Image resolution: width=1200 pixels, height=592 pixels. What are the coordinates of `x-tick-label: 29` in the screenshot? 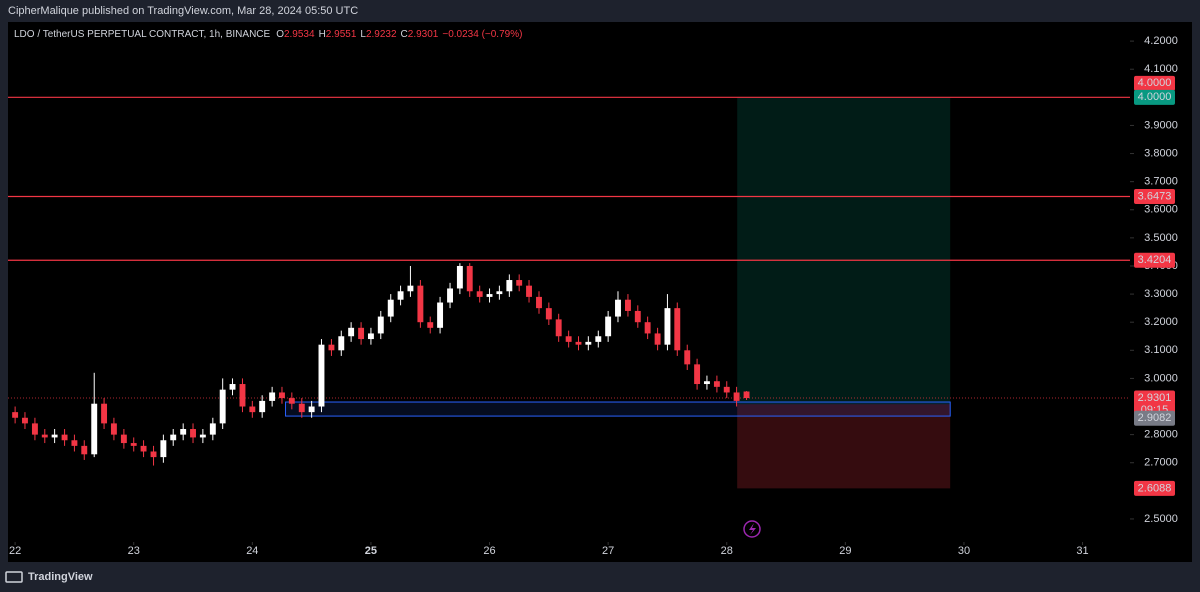 It's located at (845, 551).